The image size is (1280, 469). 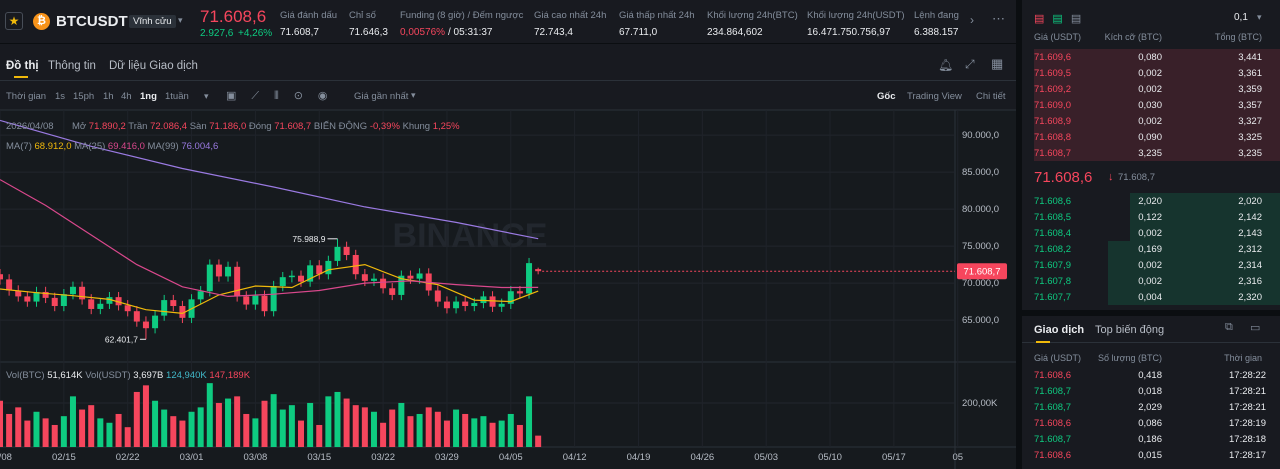 What do you see at coordinates (60, 96) in the screenshot?
I see `interval: 1s` at bounding box center [60, 96].